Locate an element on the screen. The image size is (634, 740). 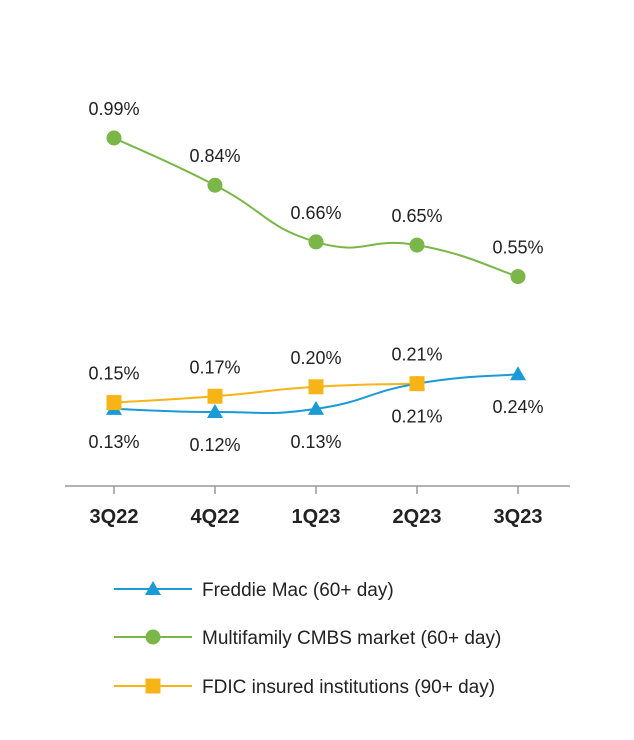
data-label: 0.12% is located at coordinates (214, 445).